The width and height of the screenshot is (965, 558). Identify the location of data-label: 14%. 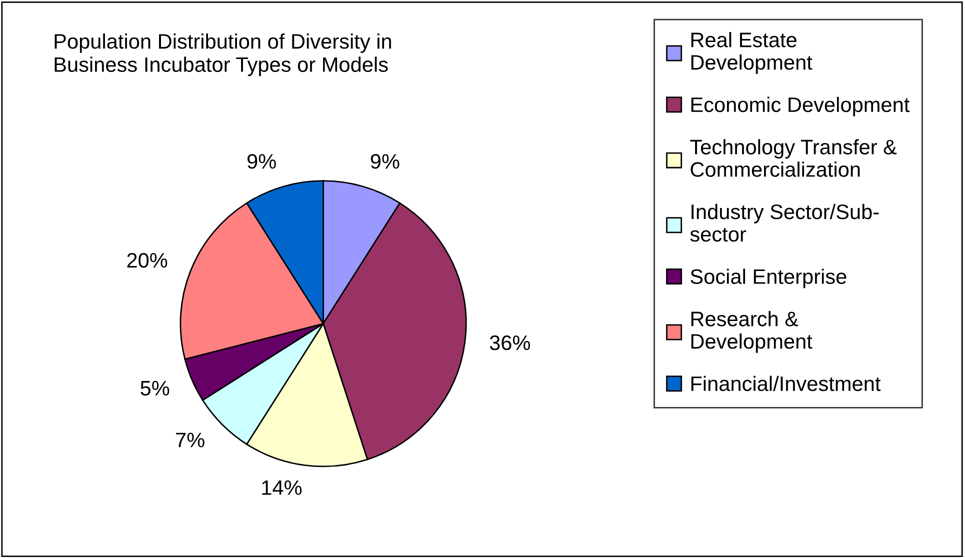
(282, 487).